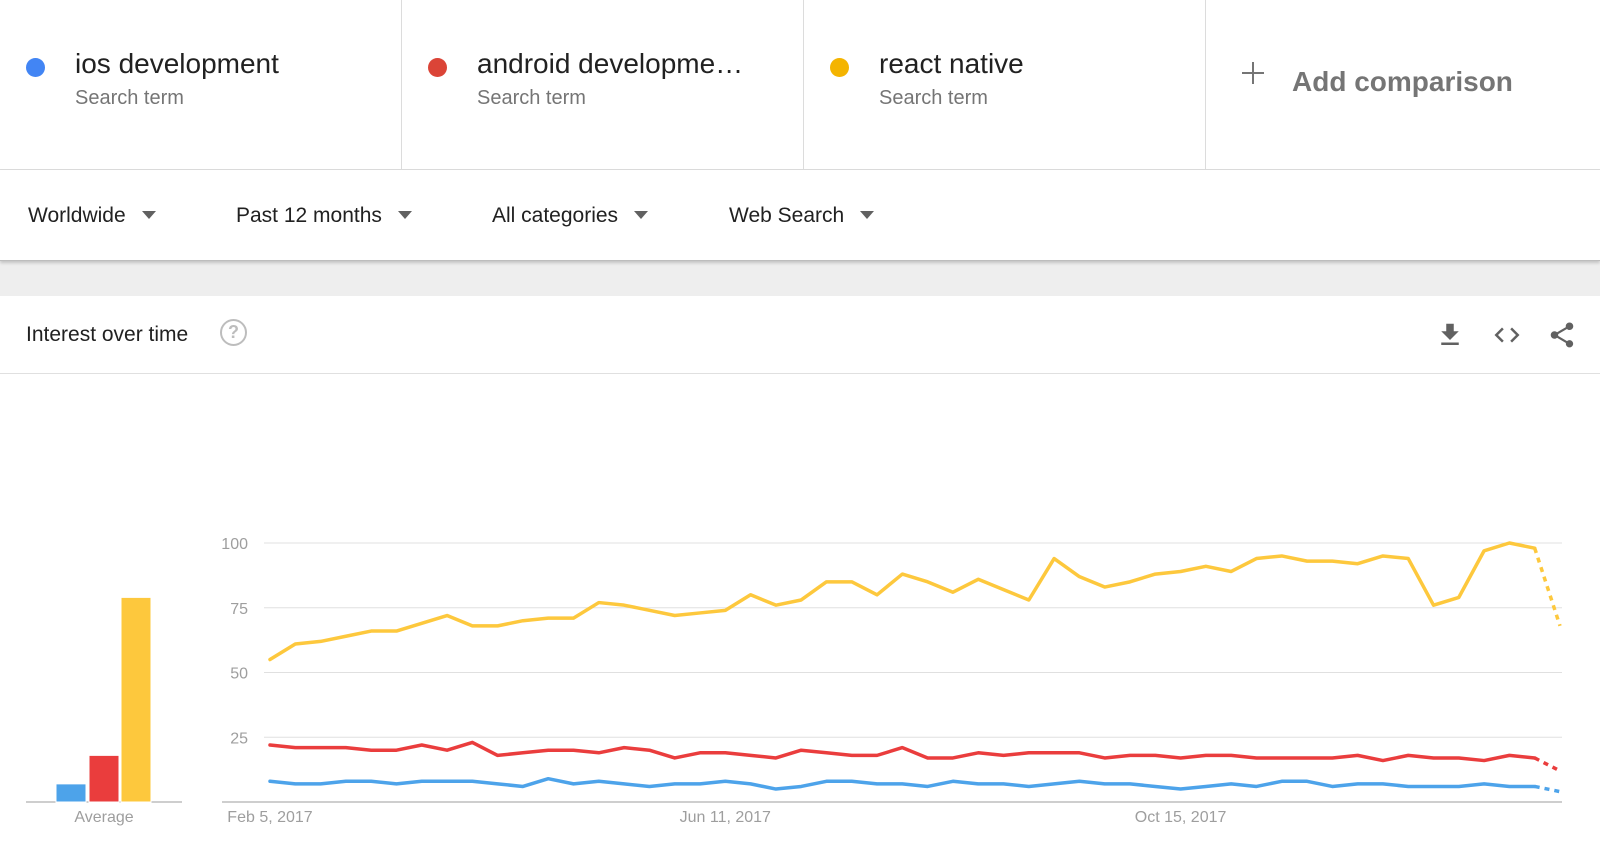 The height and width of the screenshot is (842, 1600). What do you see at coordinates (951, 63) in the screenshot?
I see `search-term-label: react native` at bounding box center [951, 63].